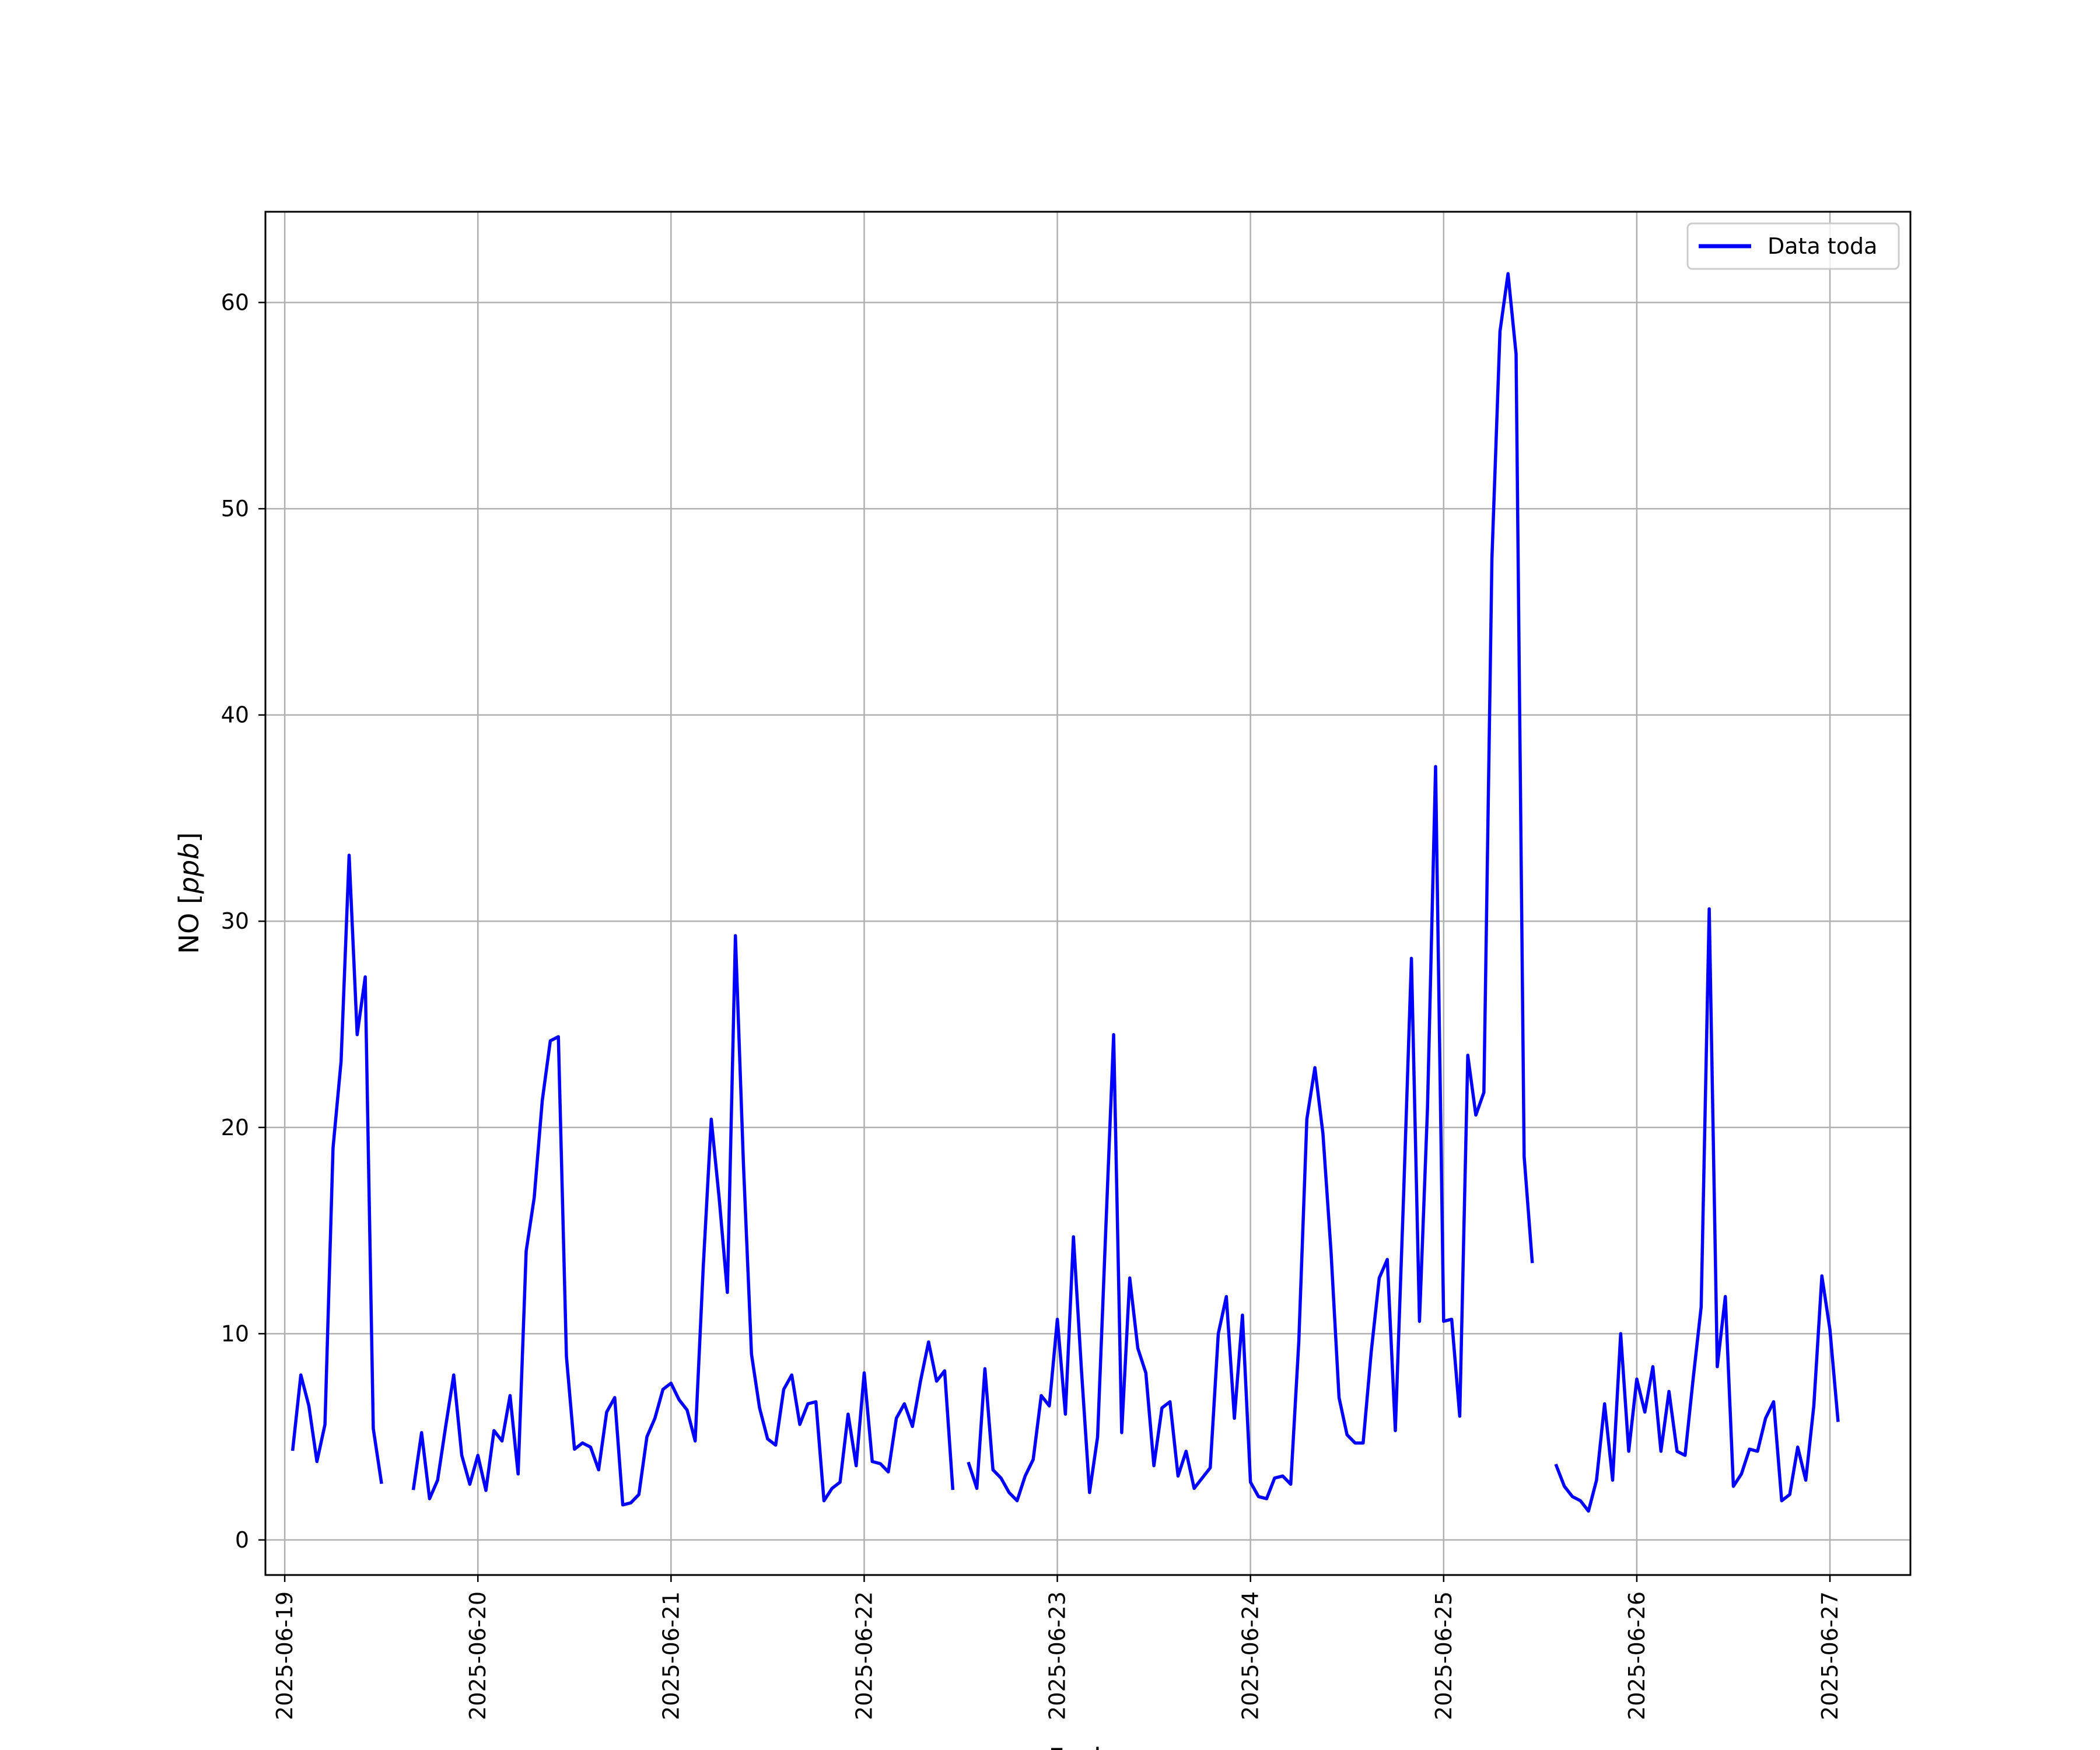 The width and height of the screenshot is (2100, 1750). What do you see at coordinates (189, 869) in the screenshot?
I see `y-axis-label-unit: ppb` at bounding box center [189, 869].